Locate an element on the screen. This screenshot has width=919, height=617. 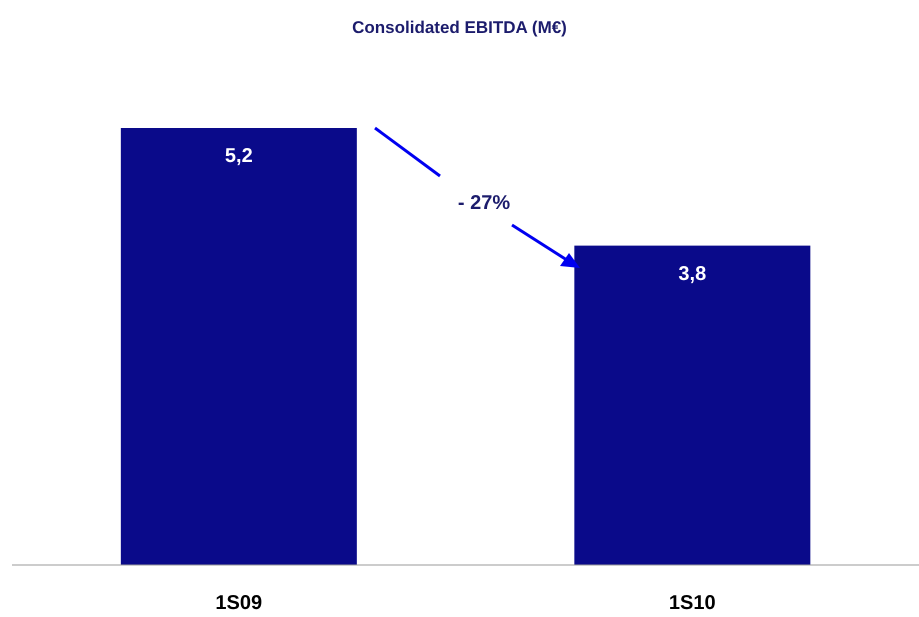
annotation: - 27% is located at coordinates (484, 203).